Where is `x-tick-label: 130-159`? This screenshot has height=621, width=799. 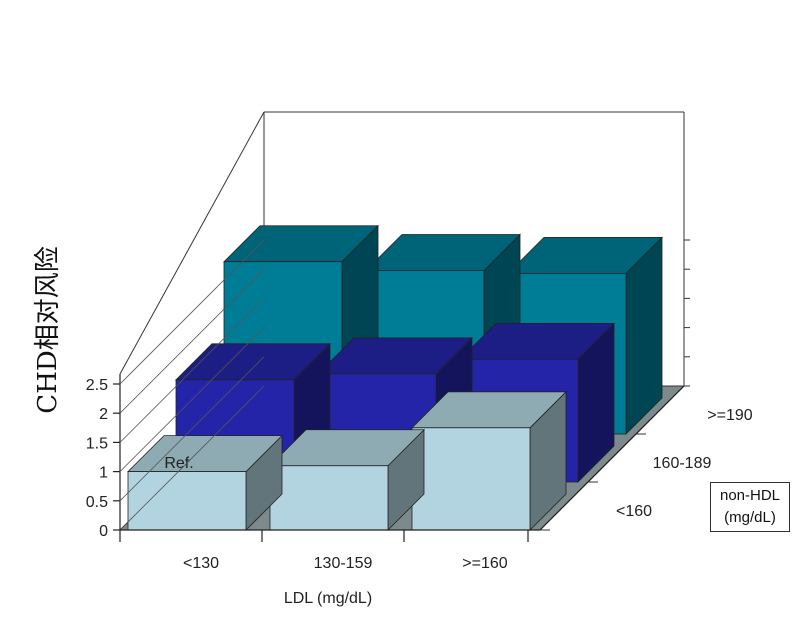 x-tick-label: 130-159 is located at coordinates (343, 563).